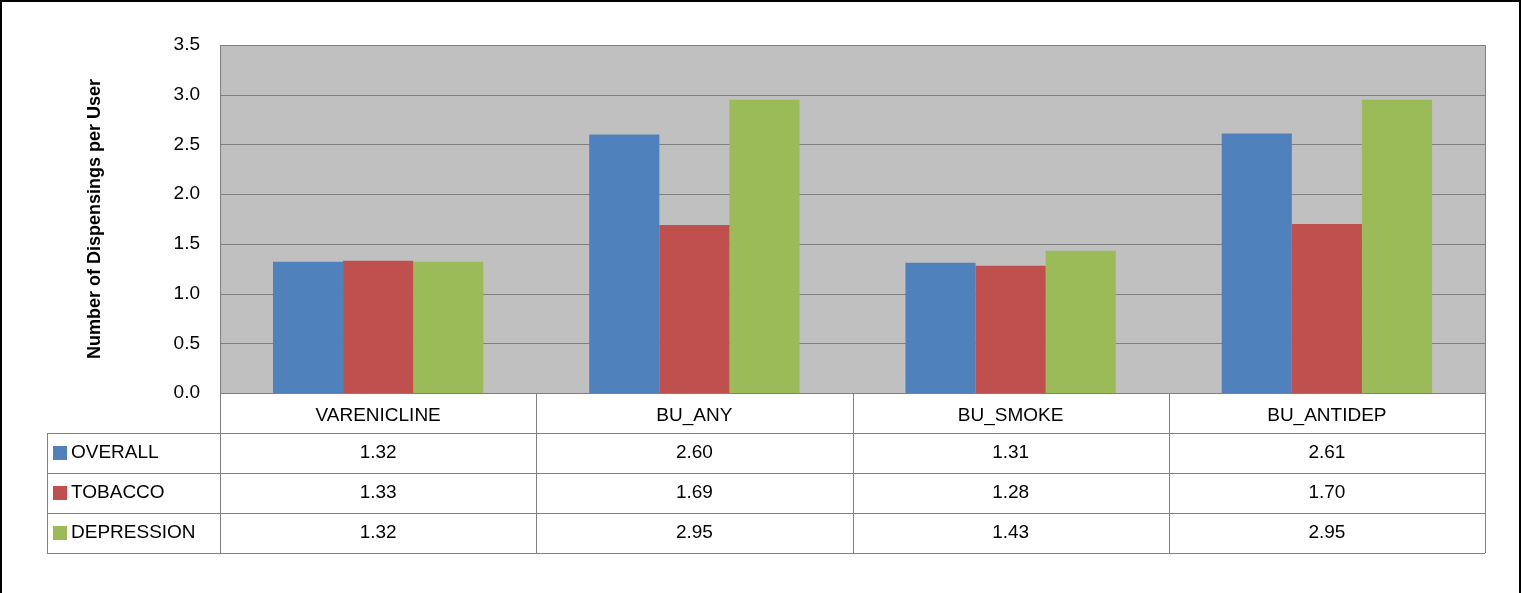 The height and width of the screenshot is (593, 1521). What do you see at coordinates (186, 44) in the screenshot?
I see `y-tick-label: 3.5` at bounding box center [186, 44].